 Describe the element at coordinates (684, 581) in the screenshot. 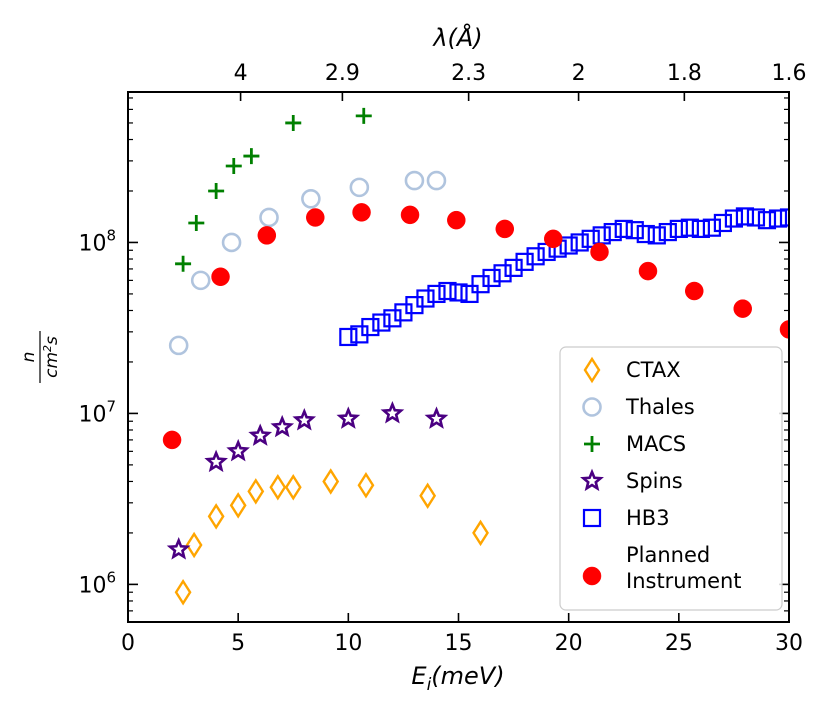

I see `legend-label-planned-instrument: Instrument` at that location.